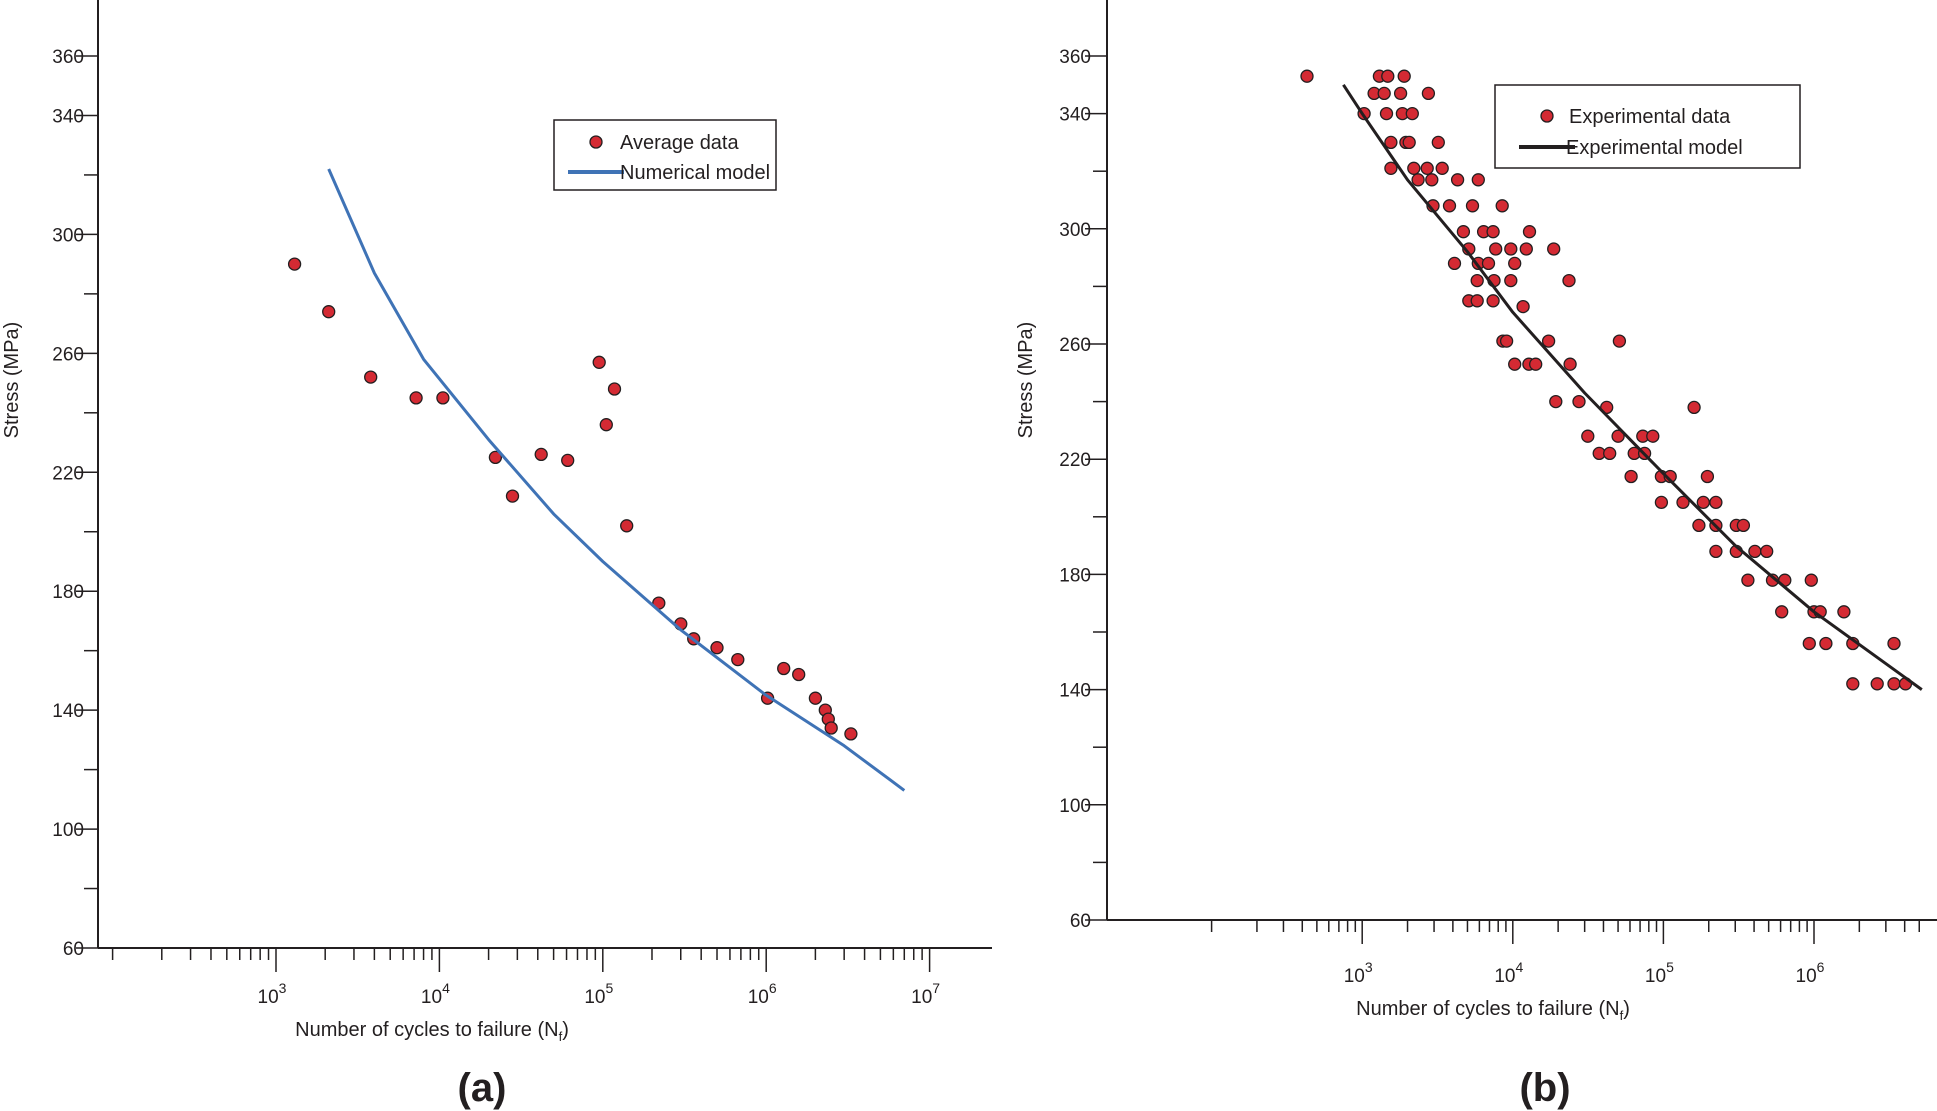  I want to click on legend-entry-label: Experimental data, so click(1650, 117).